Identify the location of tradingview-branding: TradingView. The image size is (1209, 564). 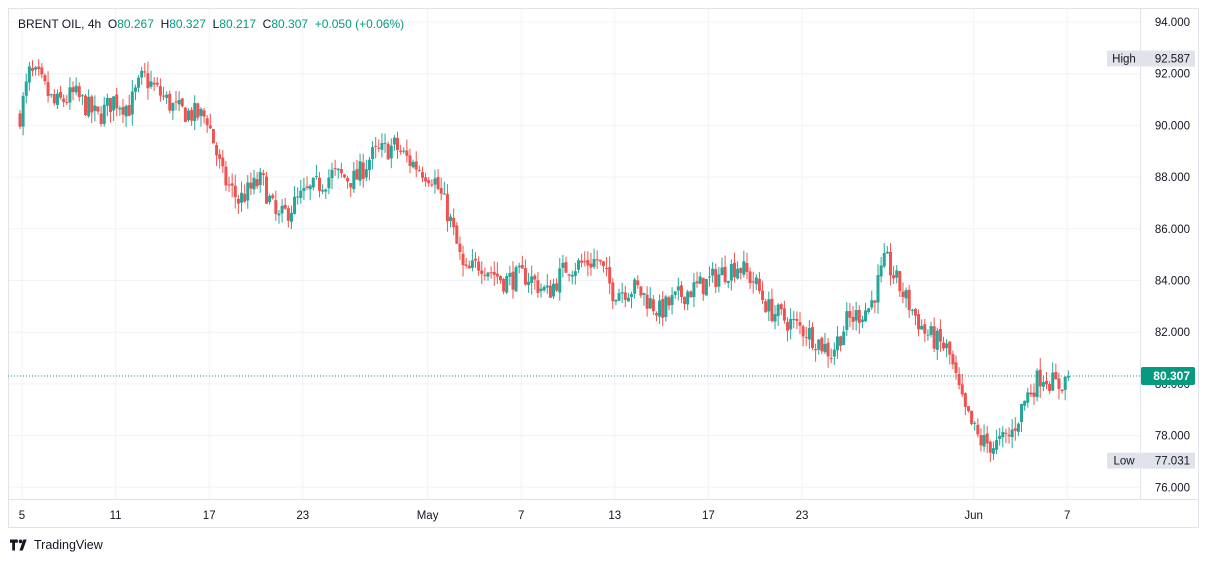
(56, 545).